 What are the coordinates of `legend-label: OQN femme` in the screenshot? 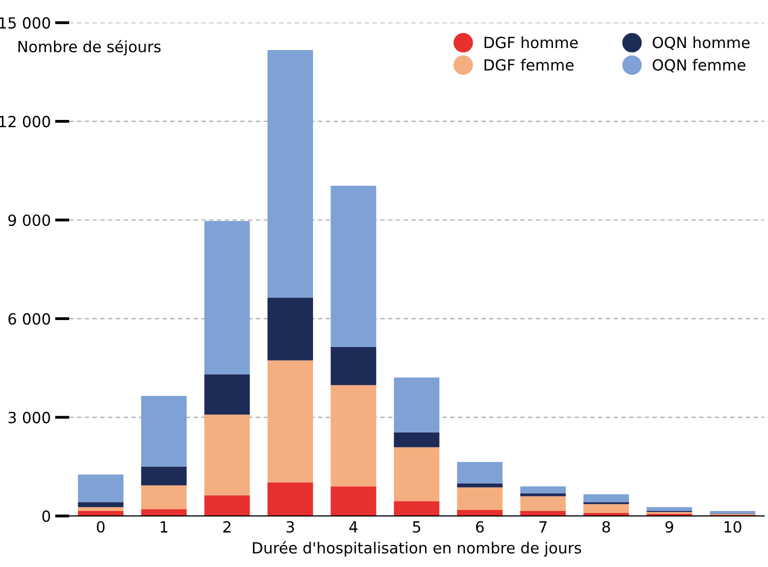 It's located at (699, 65).